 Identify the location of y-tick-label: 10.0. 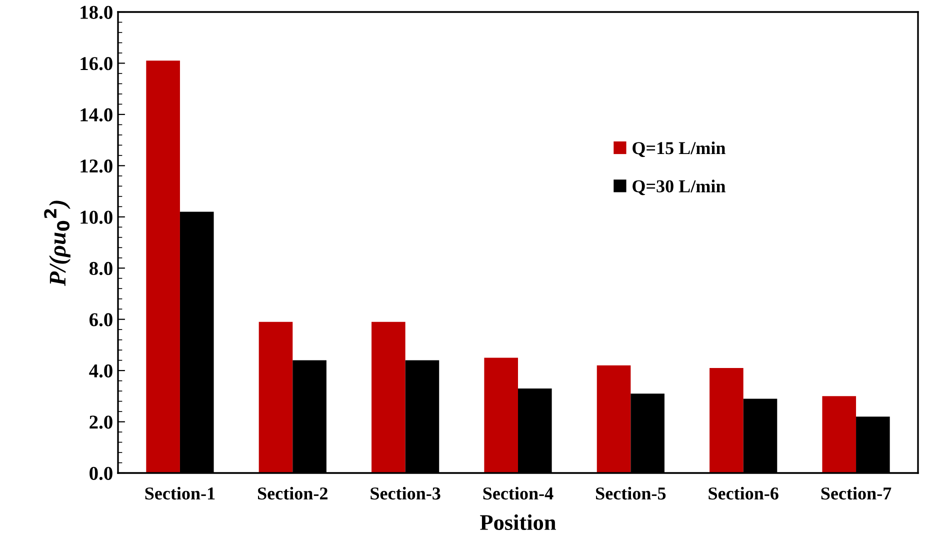
(96, 217).